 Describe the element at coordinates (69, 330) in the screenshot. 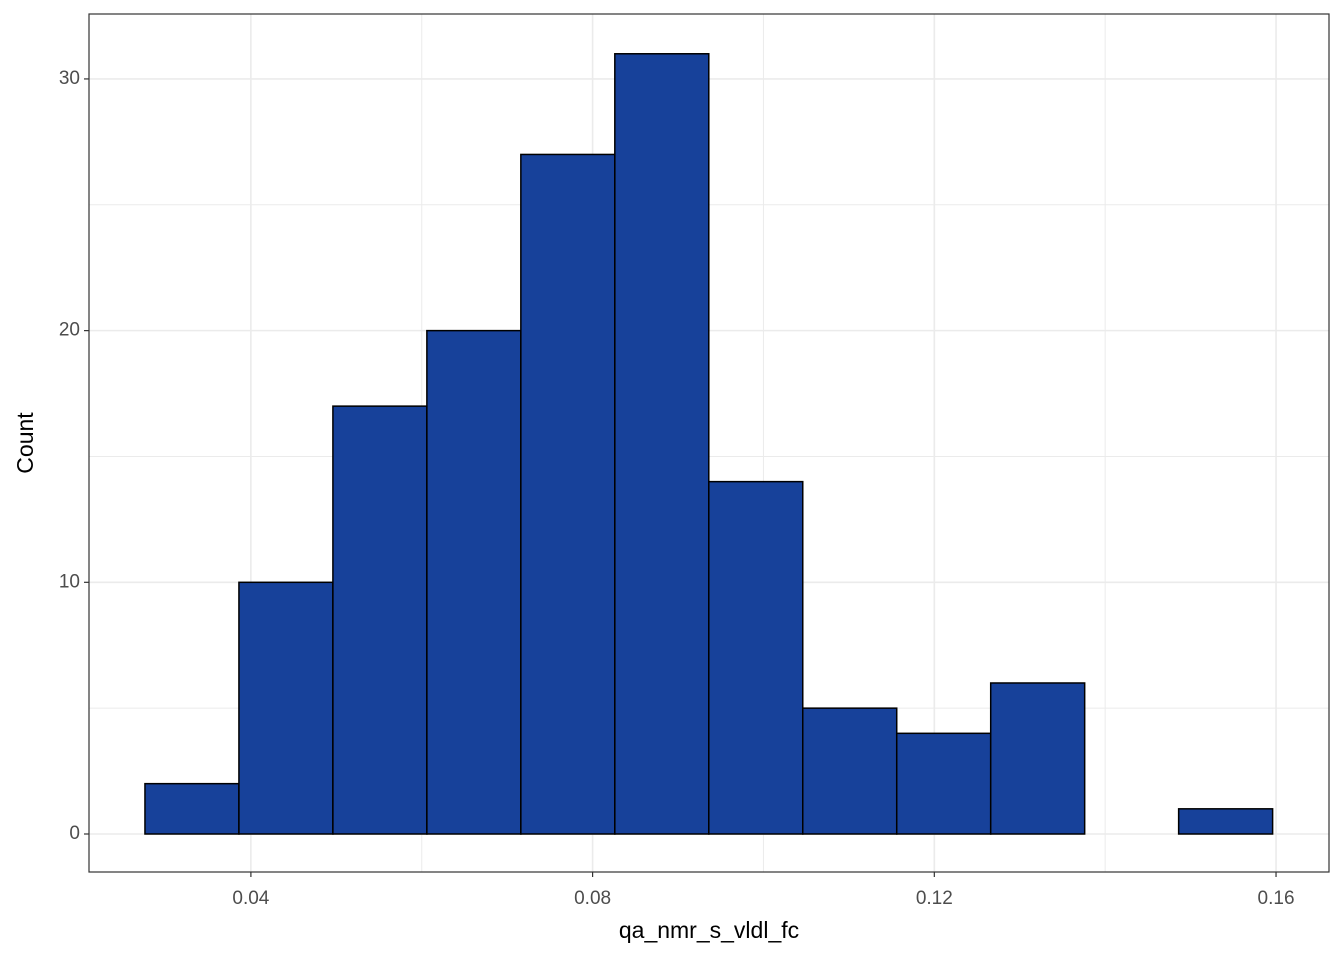

I see `y-tick-label: 20` at that location.